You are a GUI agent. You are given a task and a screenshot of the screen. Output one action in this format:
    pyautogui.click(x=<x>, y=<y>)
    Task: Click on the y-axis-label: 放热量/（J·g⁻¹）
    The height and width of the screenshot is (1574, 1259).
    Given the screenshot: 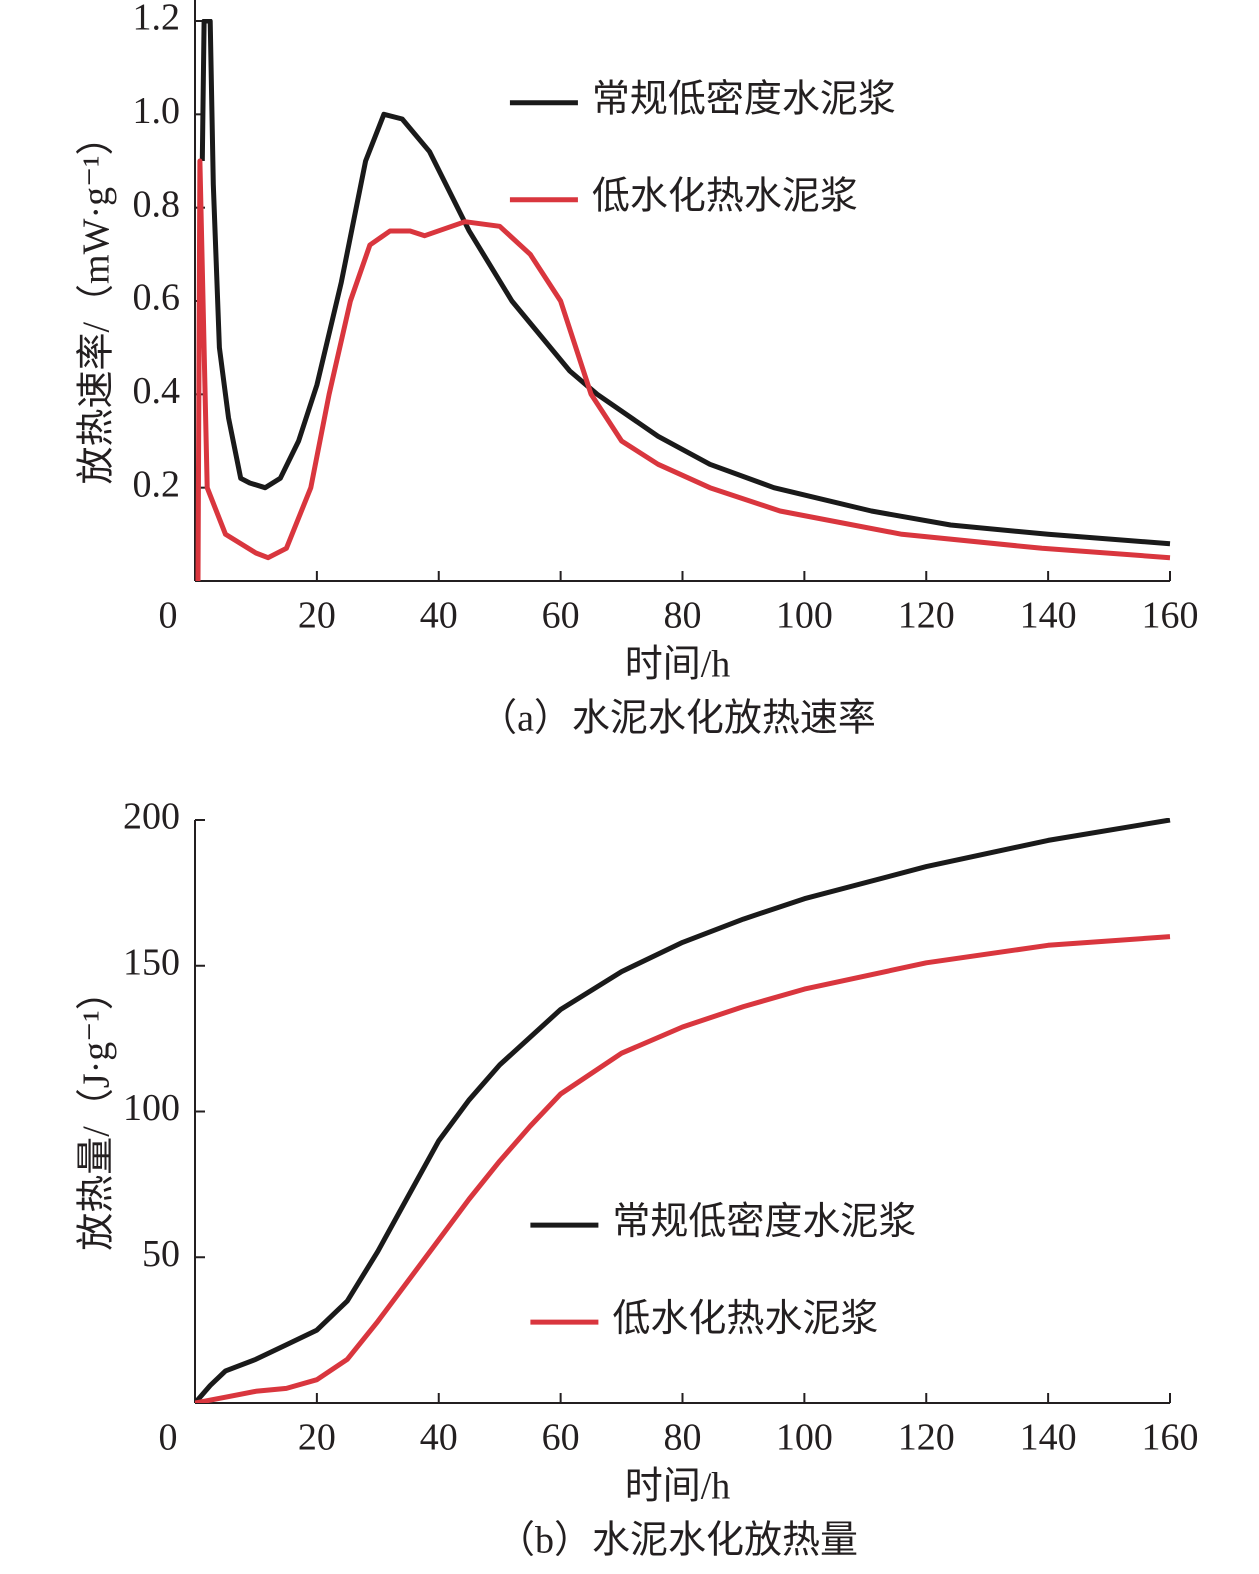 What is the action you would take?
    pyautogui.click(x=97, y=1111)
    